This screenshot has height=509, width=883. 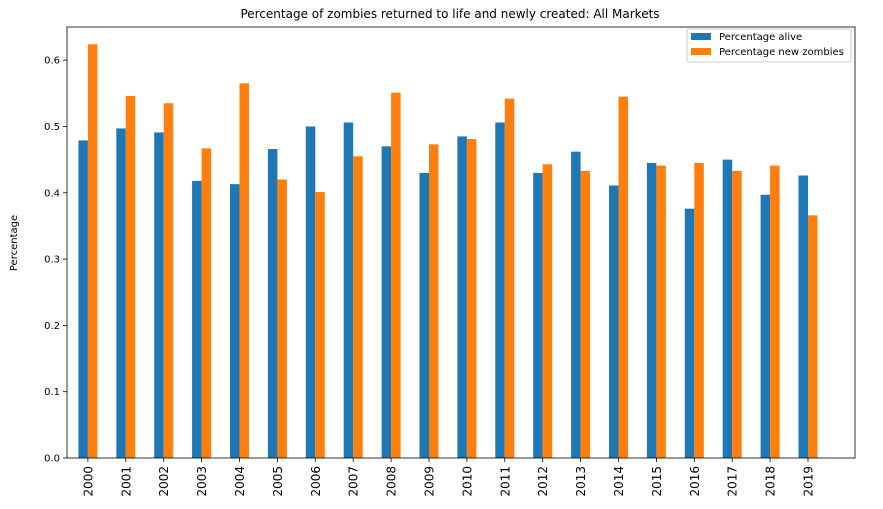 I want to click on x-tick-label: 2006, so click(x=316, y=481).